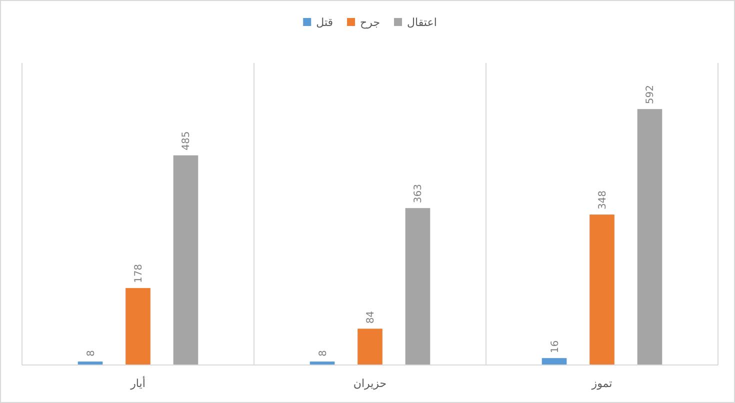  What do you see at coordinates (139, 274) in the screenshot?
I see `data-label: 178` at bounding box center [139, 274].